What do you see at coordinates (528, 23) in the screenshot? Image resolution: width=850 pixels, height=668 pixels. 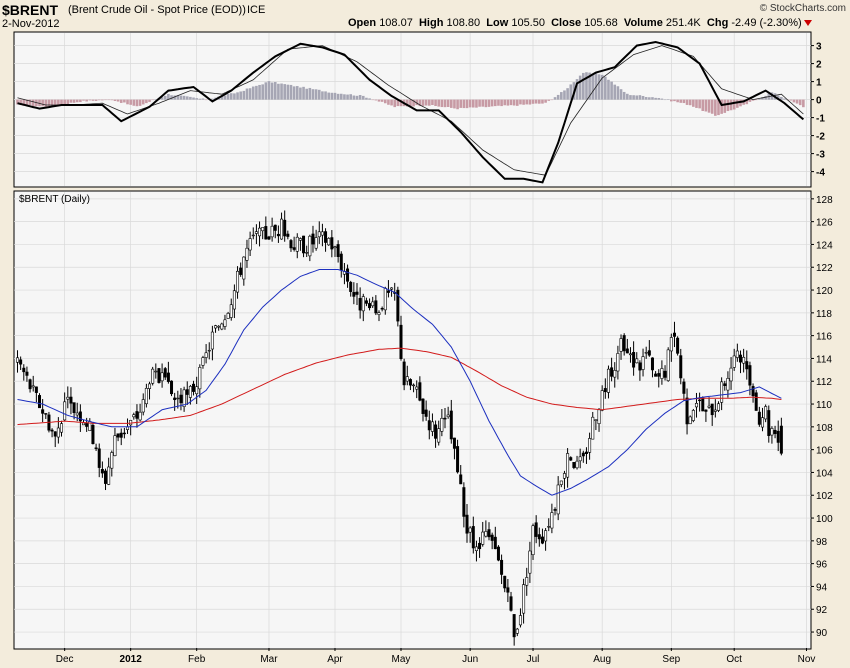 I see `low-value: 105.50` at bounding box center [528, 23].